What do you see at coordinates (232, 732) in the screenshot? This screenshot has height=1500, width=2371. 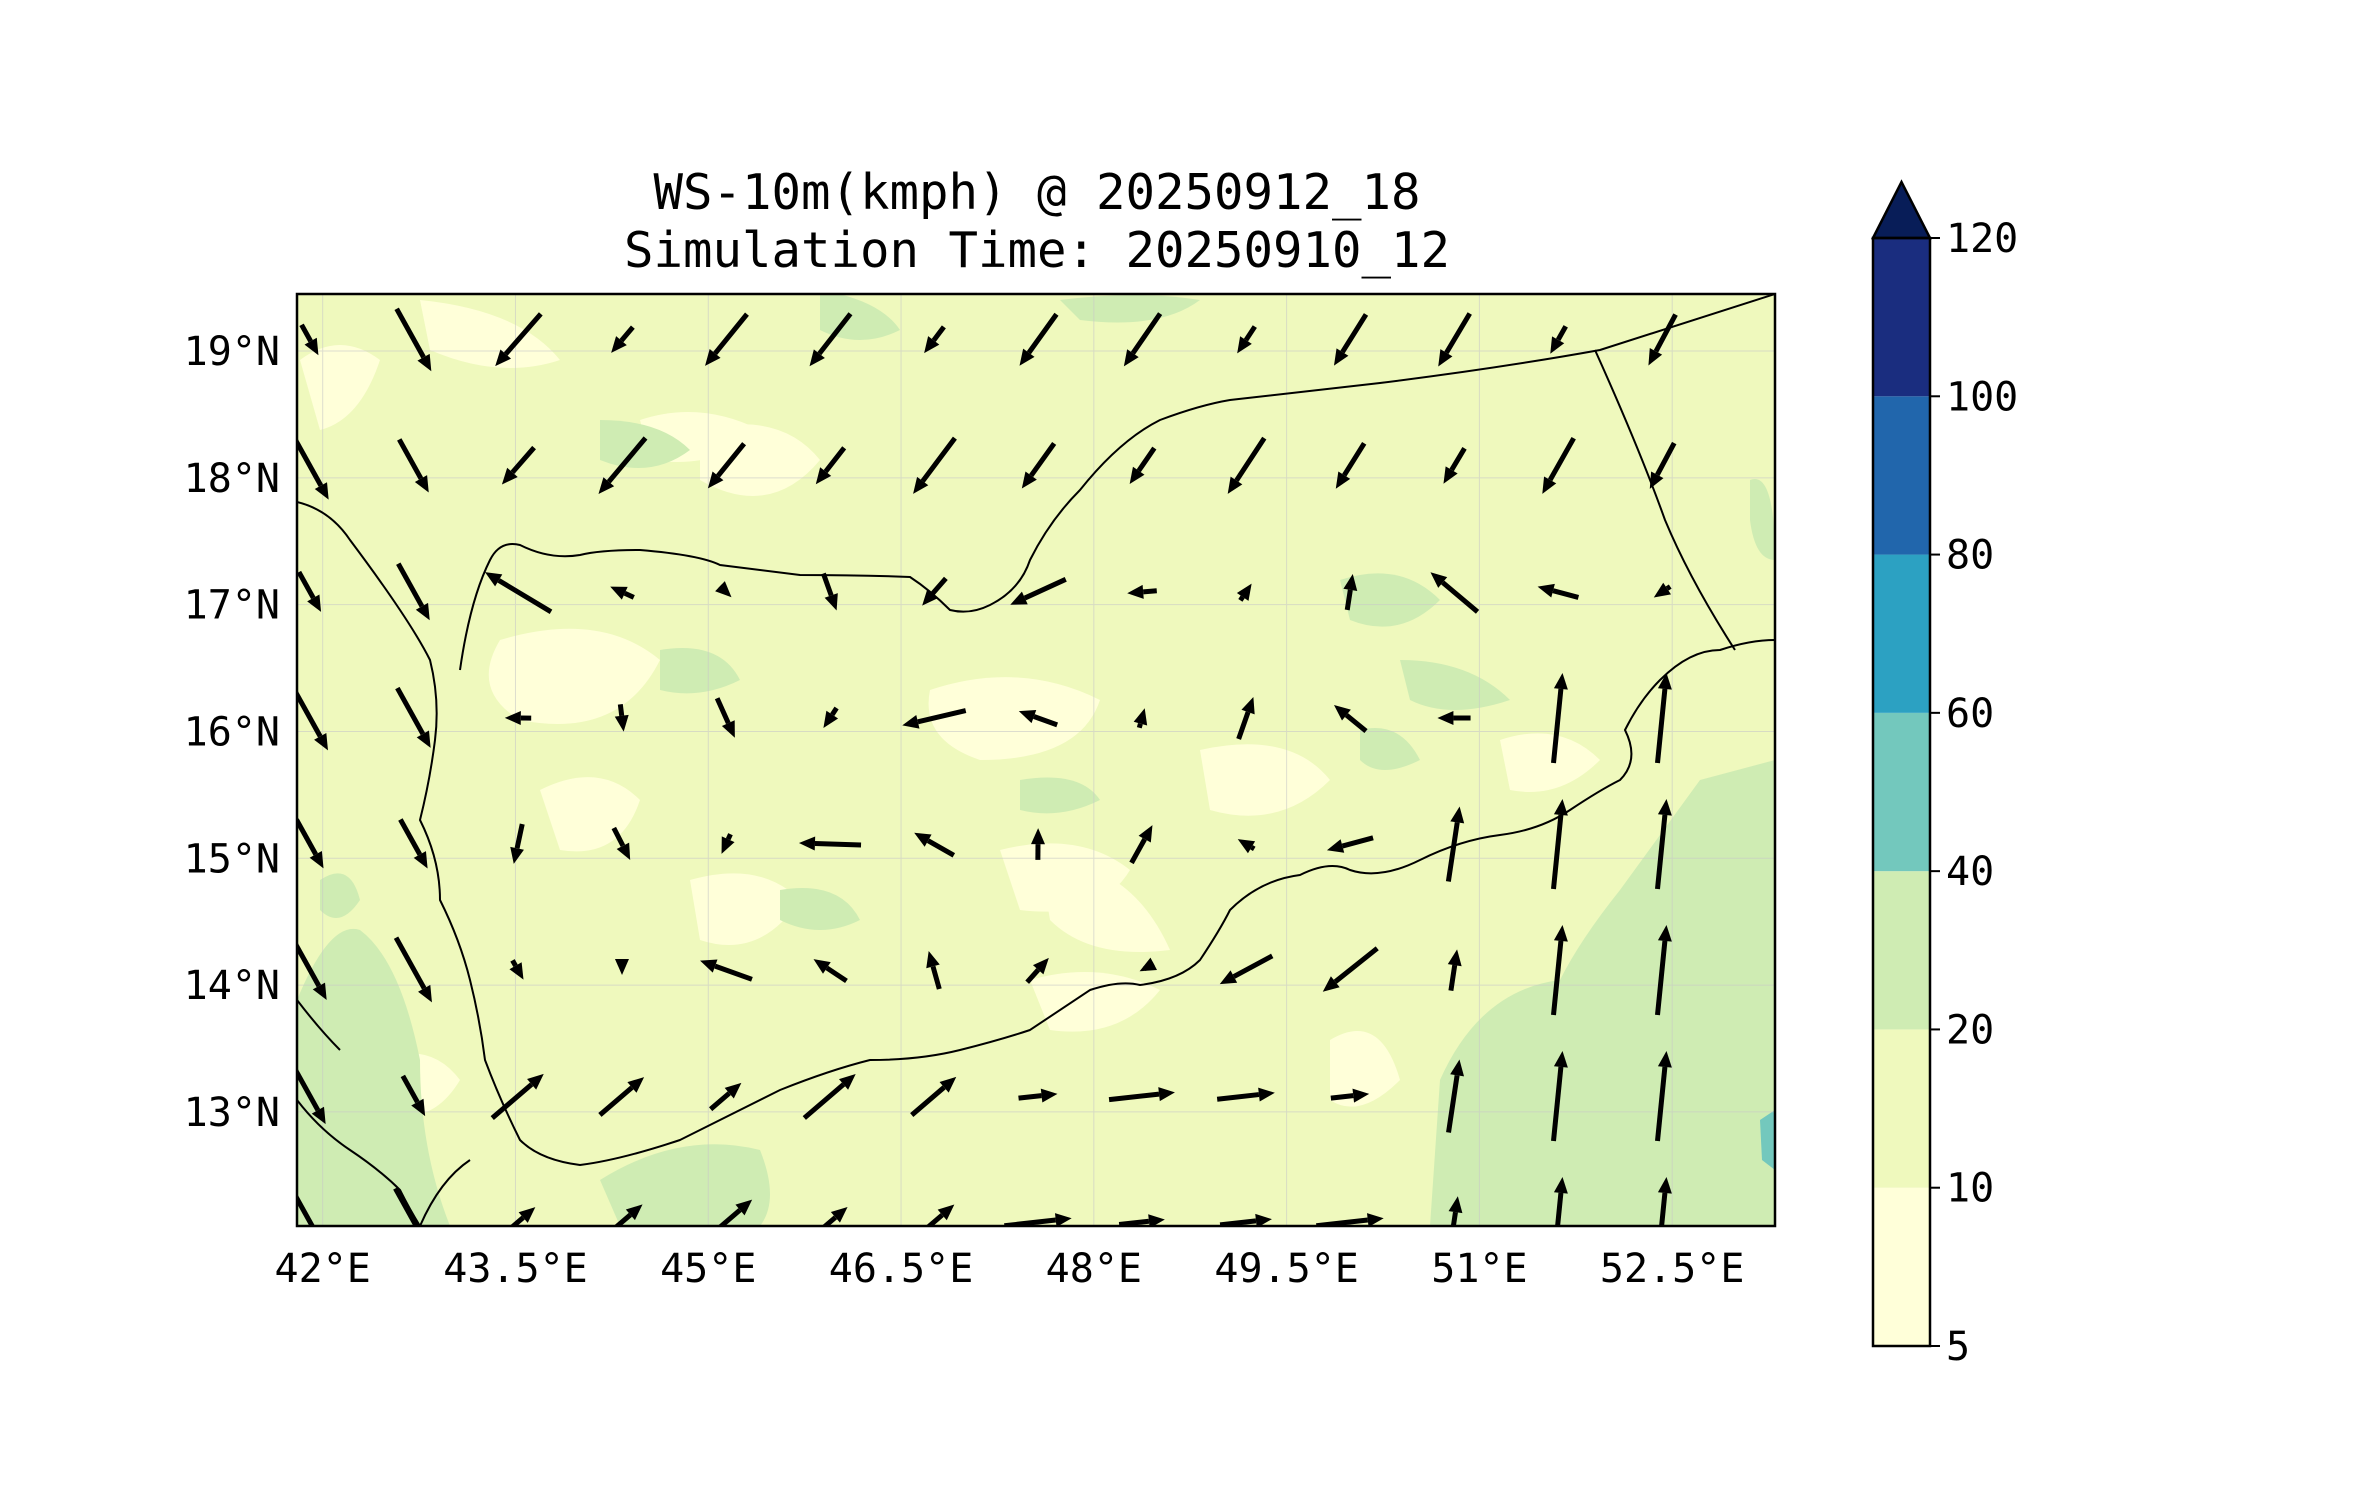 I see `lat-tick-label: 16°N` at bounding box center [232, 732].